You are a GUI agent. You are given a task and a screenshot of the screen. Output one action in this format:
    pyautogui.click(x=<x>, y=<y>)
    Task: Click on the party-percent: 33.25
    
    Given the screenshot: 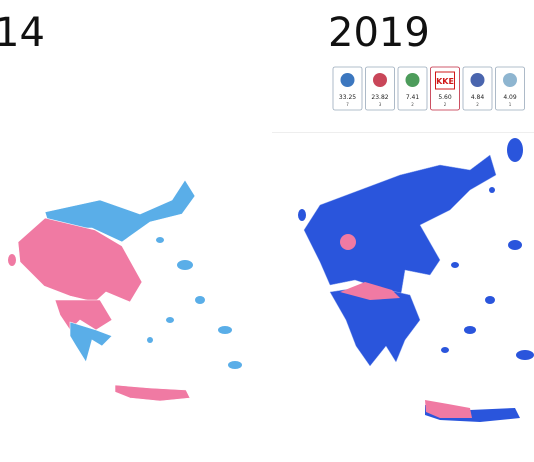 What is the action you would take?
    pyautogui.click(x=347, y=97)
    